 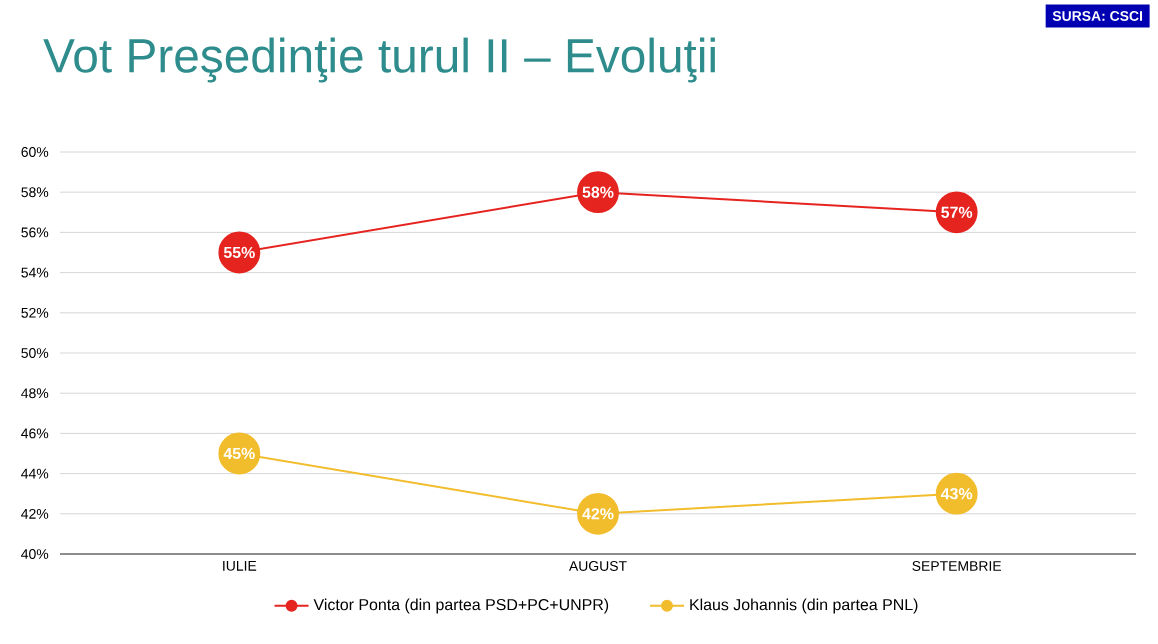 I want to click on chart-title: Vot Preşedinţie turul II – Evoluţii, so click(x=379, y=60).